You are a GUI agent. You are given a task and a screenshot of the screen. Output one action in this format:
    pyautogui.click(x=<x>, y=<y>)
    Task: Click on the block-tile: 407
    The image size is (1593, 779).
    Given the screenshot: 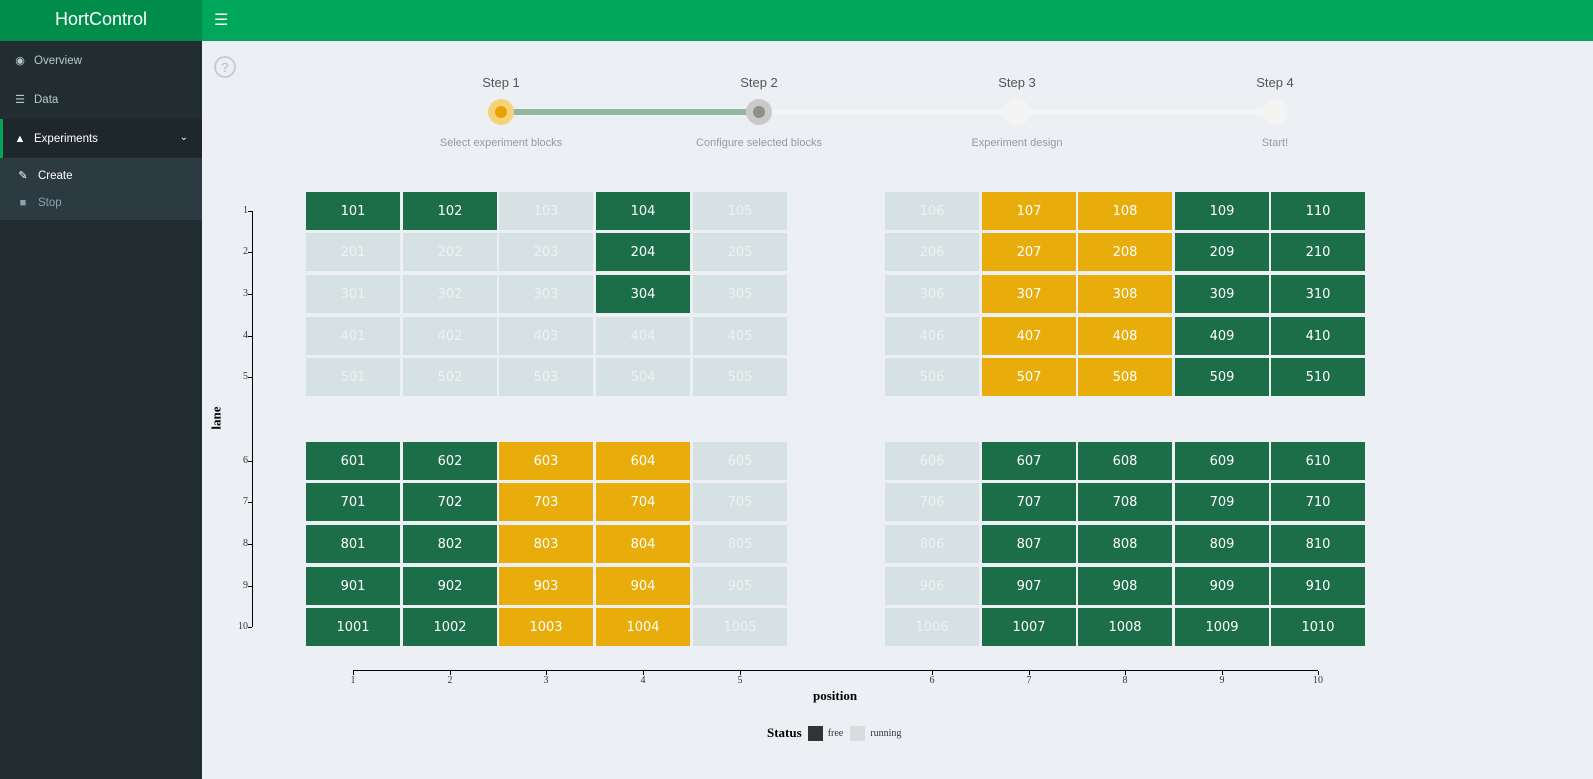 What is the action you would take?
    pyautogui.click(x=1029, y=336)
    